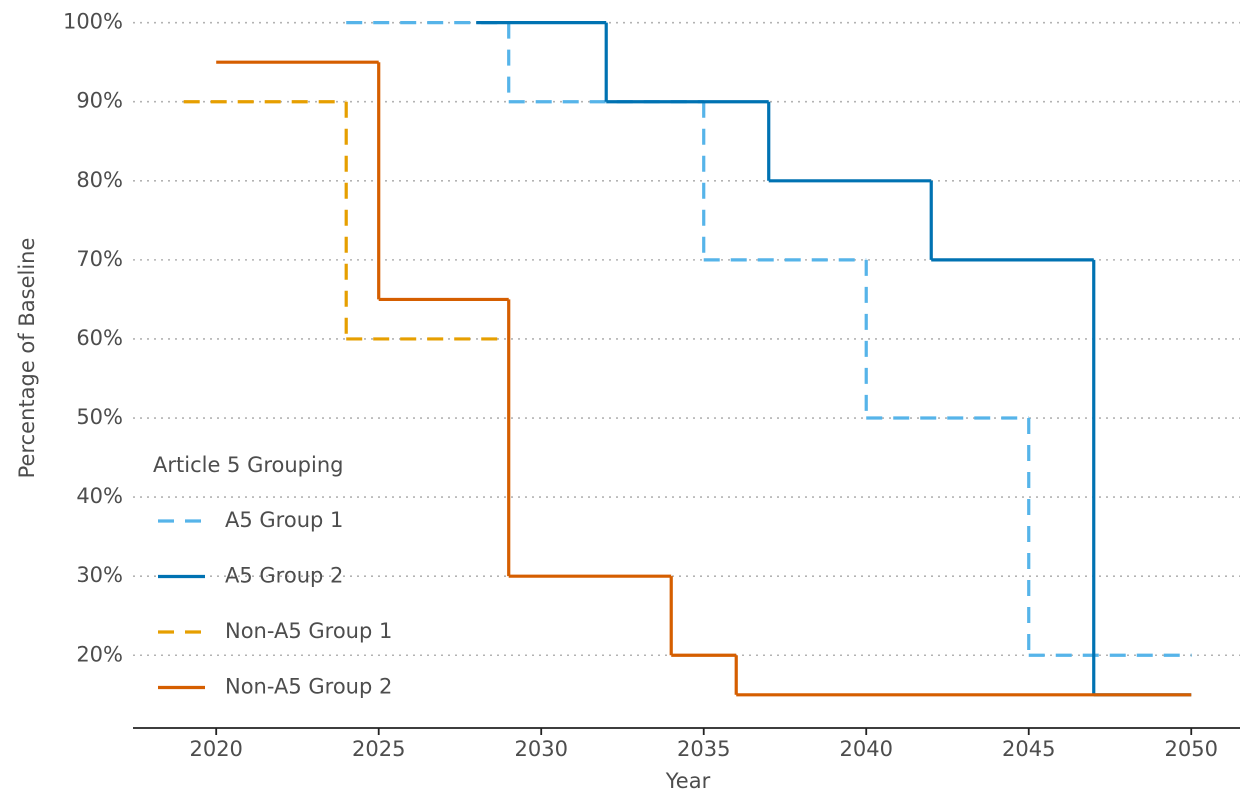  What do you see at coordinates (99, 496) in the screenshot?
I see `y-tick-label: 40%` at bounding box center [99, 496].